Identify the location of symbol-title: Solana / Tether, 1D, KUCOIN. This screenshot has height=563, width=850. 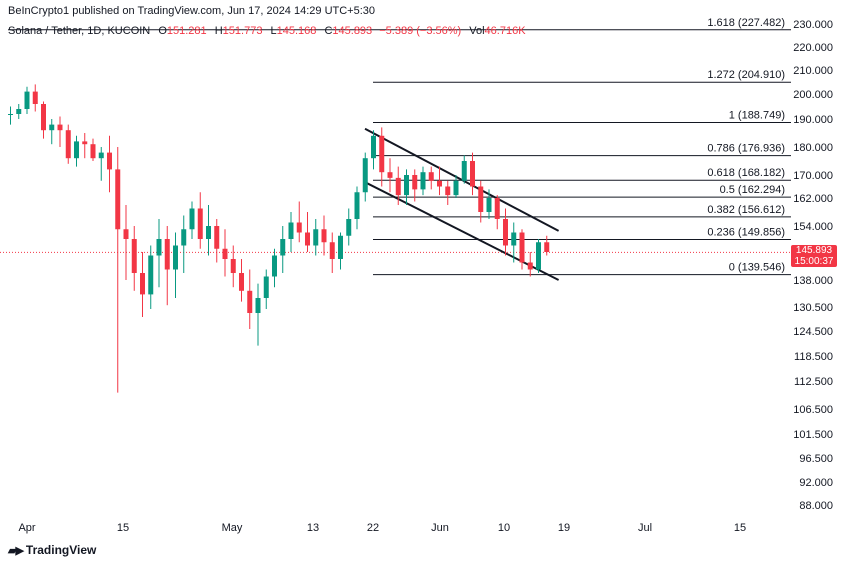
(79, 31).